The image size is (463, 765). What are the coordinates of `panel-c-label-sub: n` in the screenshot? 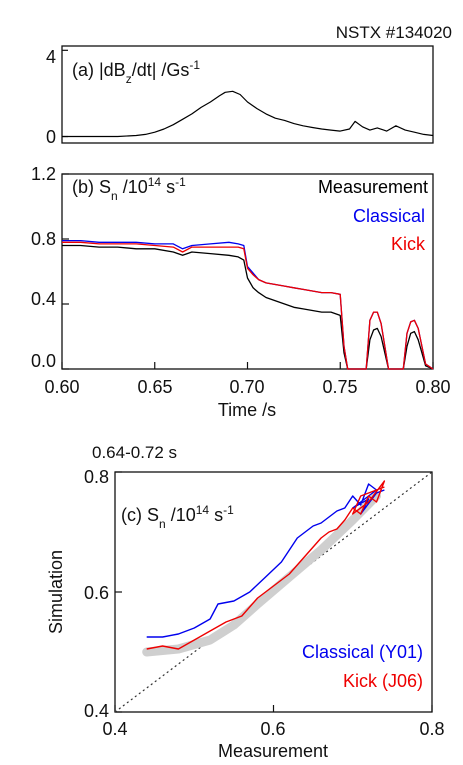 It's located at (162, 524).